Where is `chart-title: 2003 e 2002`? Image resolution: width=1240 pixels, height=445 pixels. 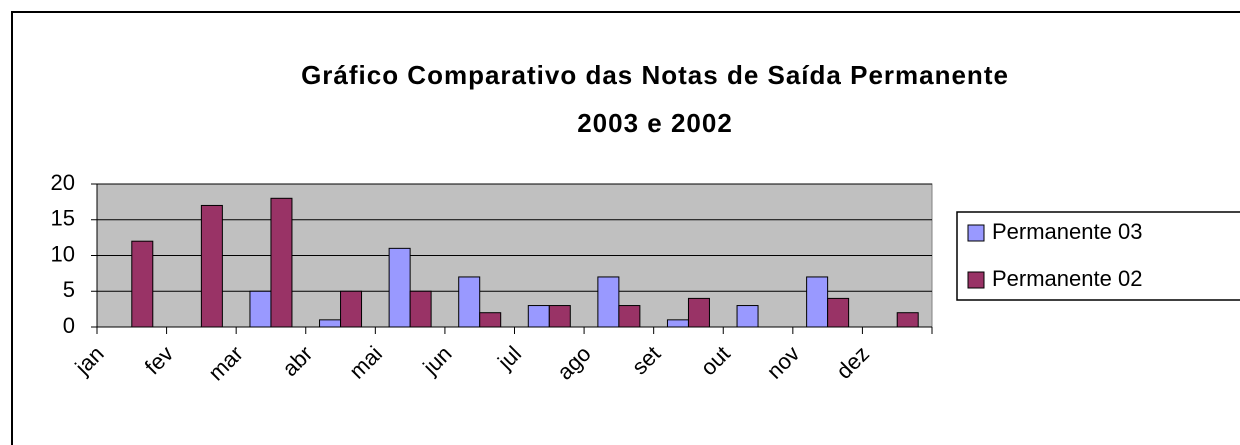
chart-title: 2003 e 2002 is located at coordinates (655, 123).